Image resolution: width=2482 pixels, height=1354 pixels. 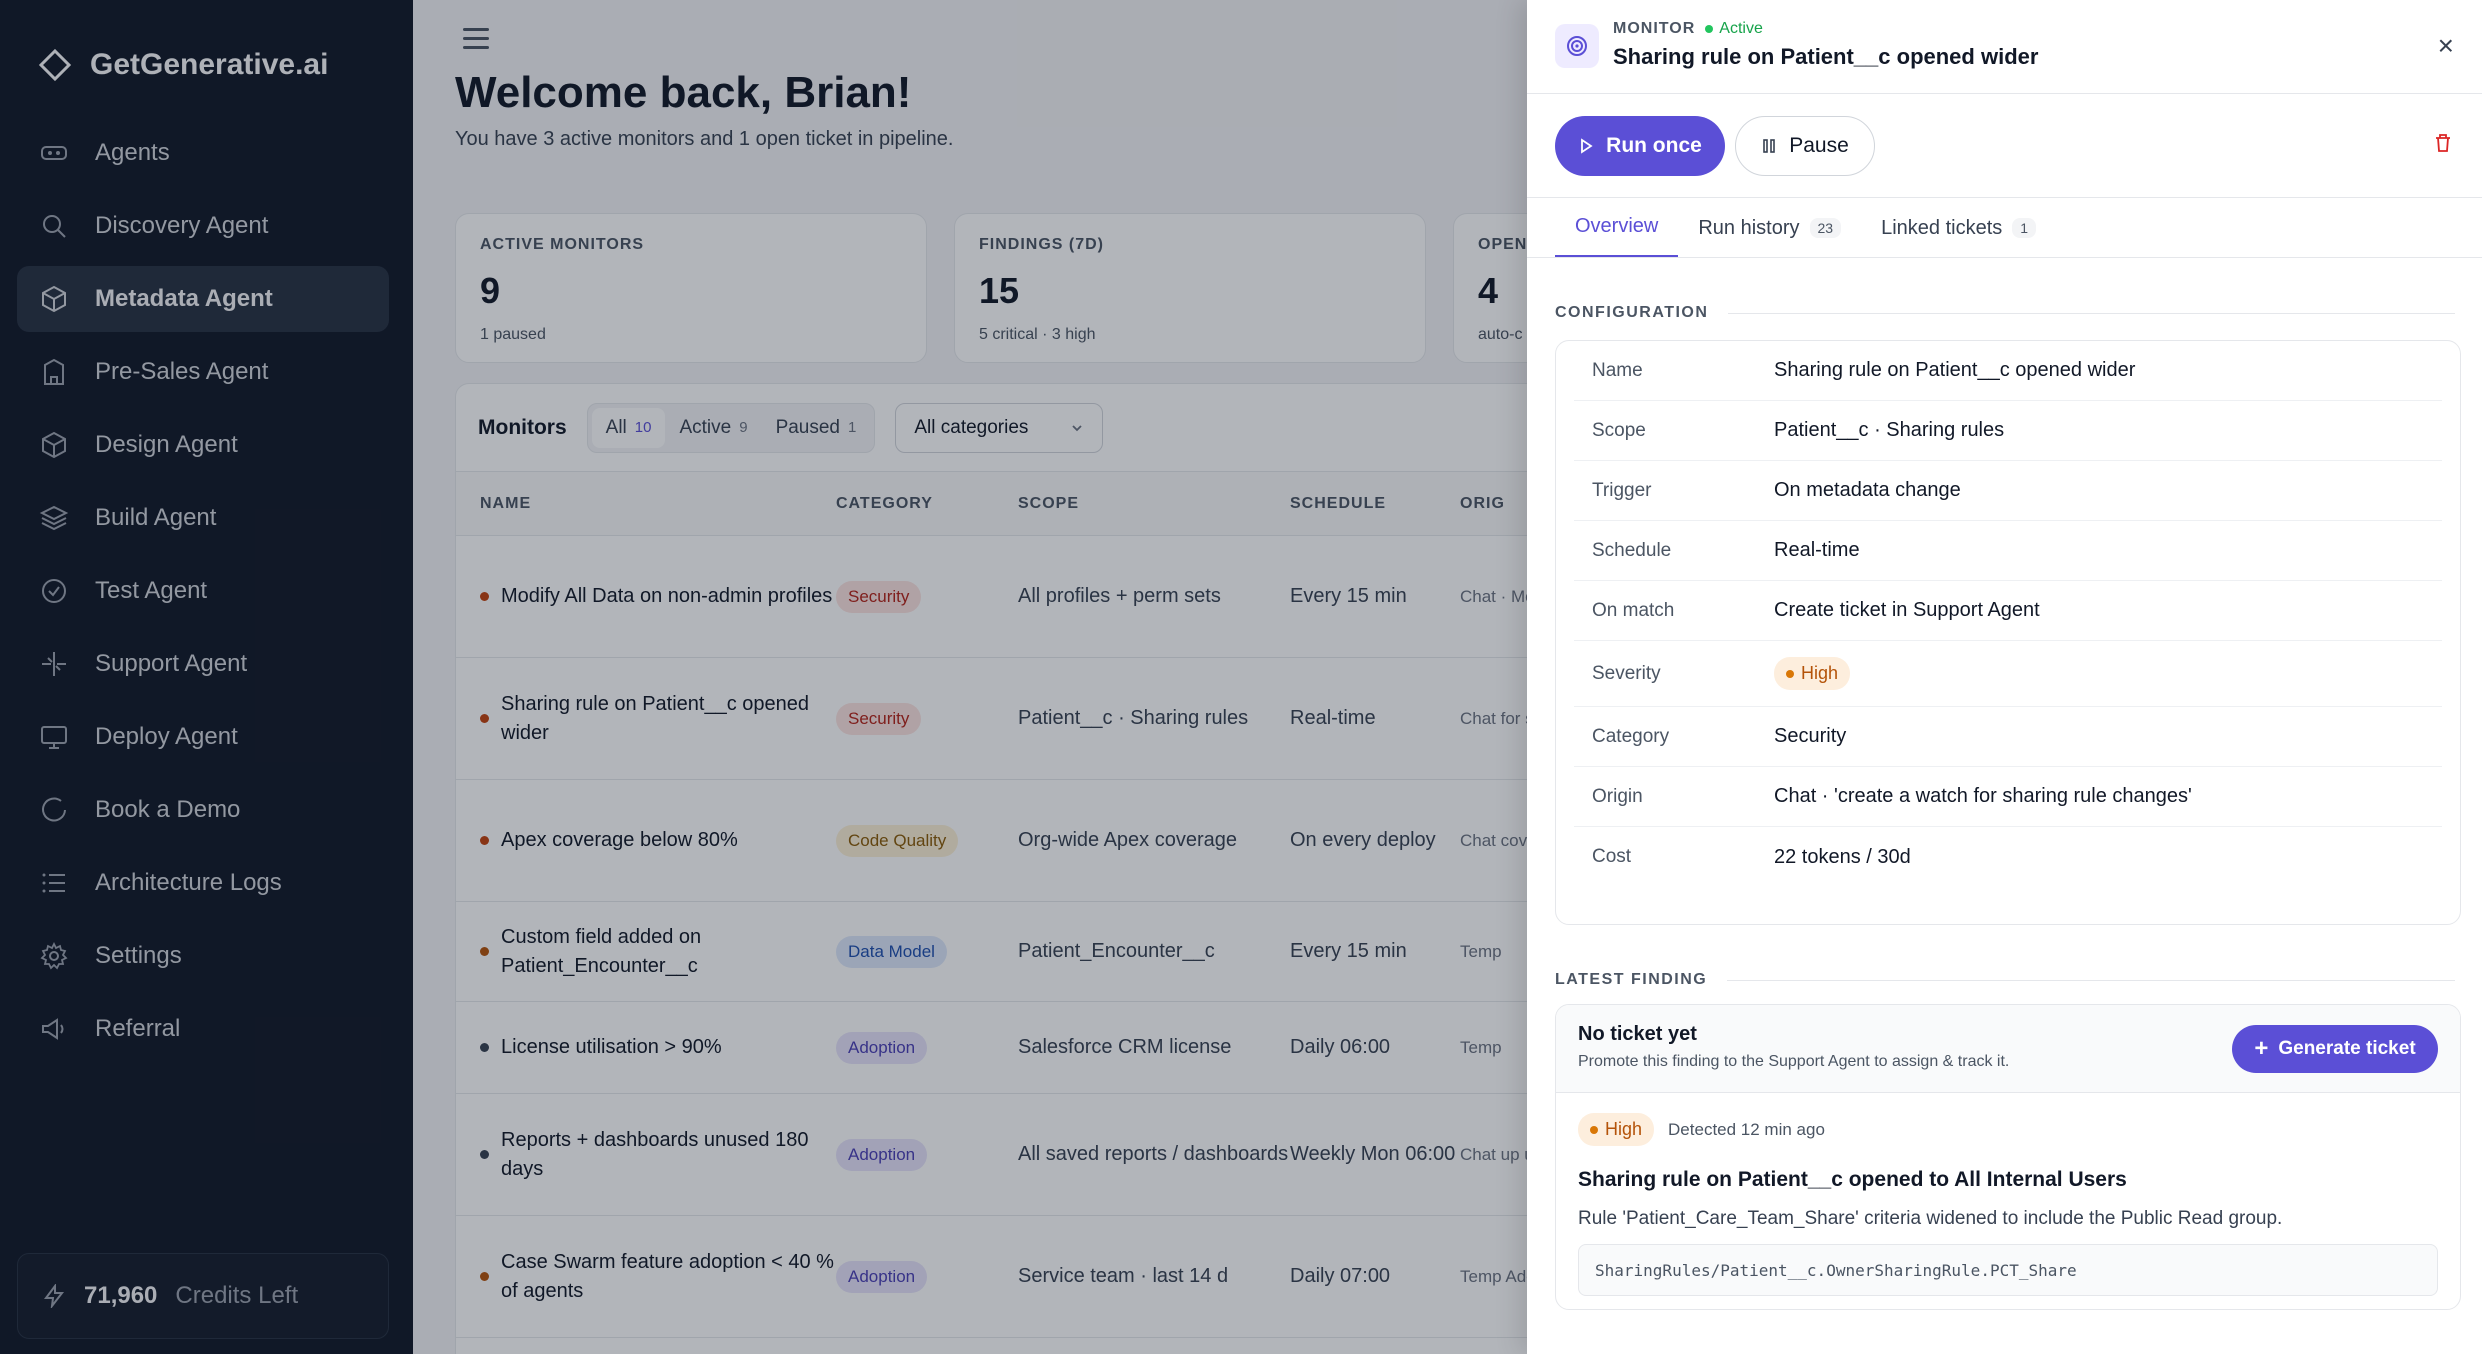 I want to click on row-scope: Salesforce CRM license, so click(x=1125, y=1047).